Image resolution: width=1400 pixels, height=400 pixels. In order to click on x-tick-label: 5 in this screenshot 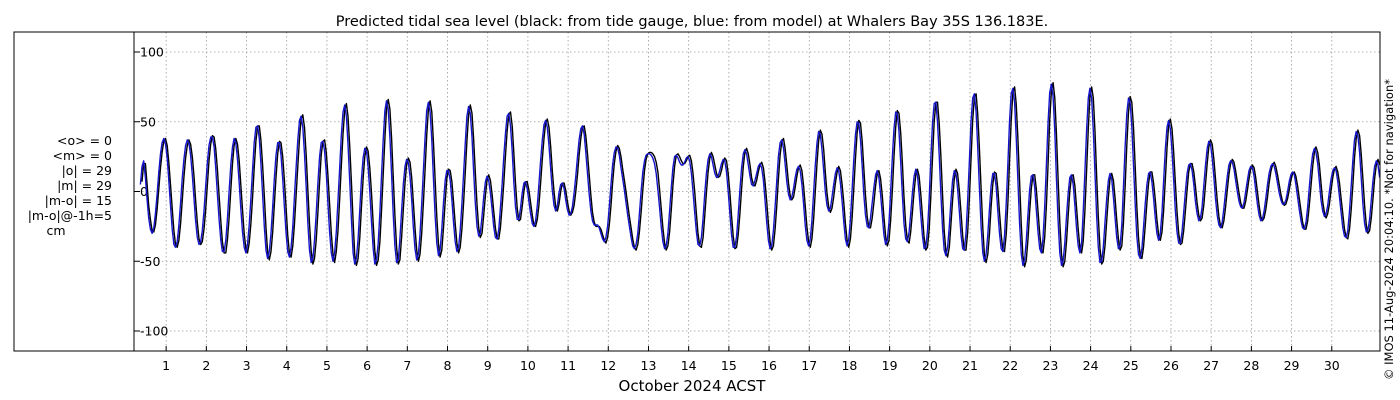, I will do `click(327, 365)`.